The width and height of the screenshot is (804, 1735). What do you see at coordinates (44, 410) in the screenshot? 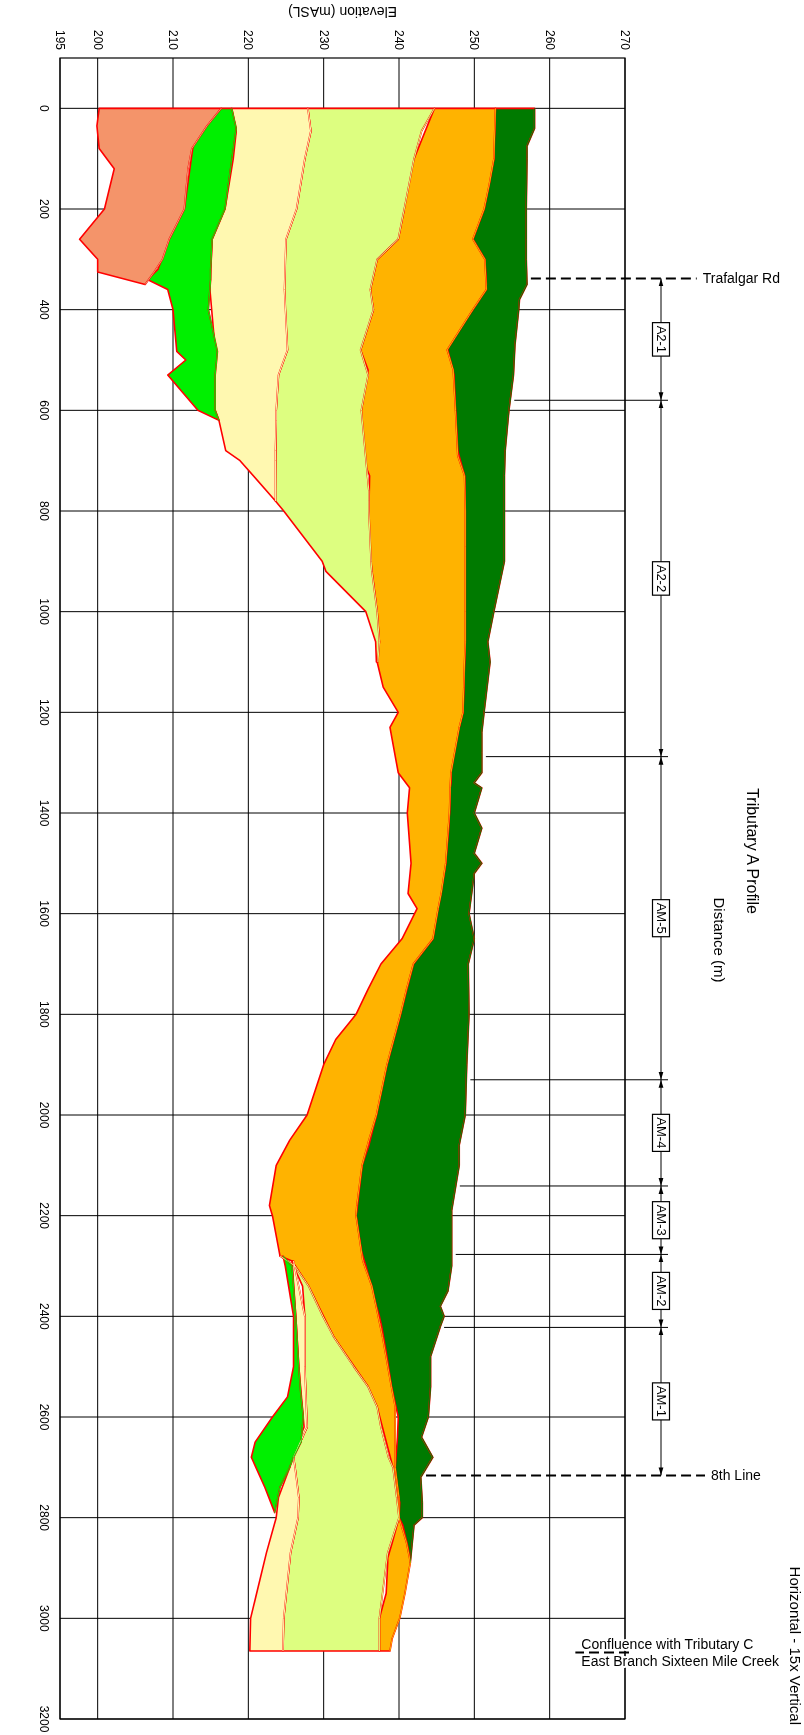
I see `y-tick-label: 600` at bounding box center [44, 410].